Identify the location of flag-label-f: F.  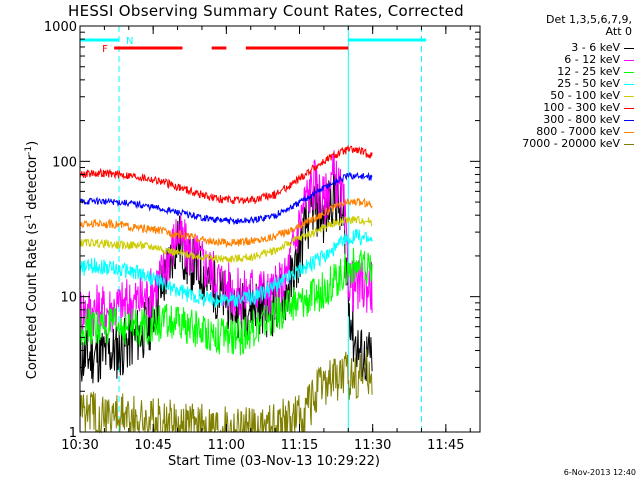
(105, 49).